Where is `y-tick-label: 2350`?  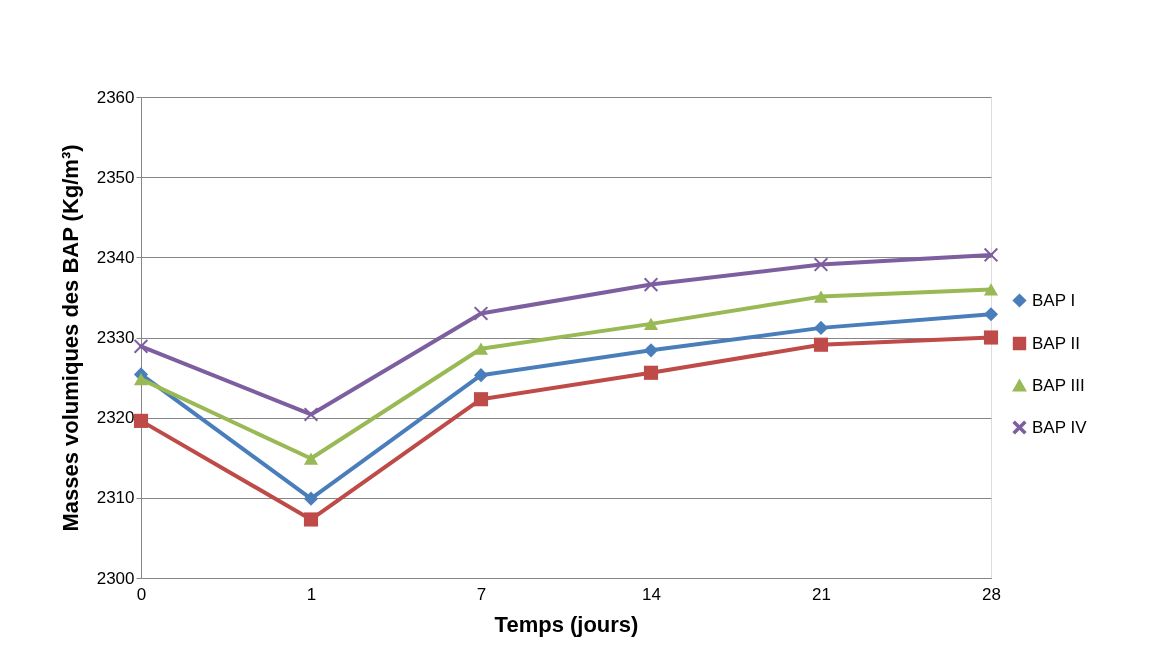
y-tick-label: 2350 is located at coordinates (115, 177).